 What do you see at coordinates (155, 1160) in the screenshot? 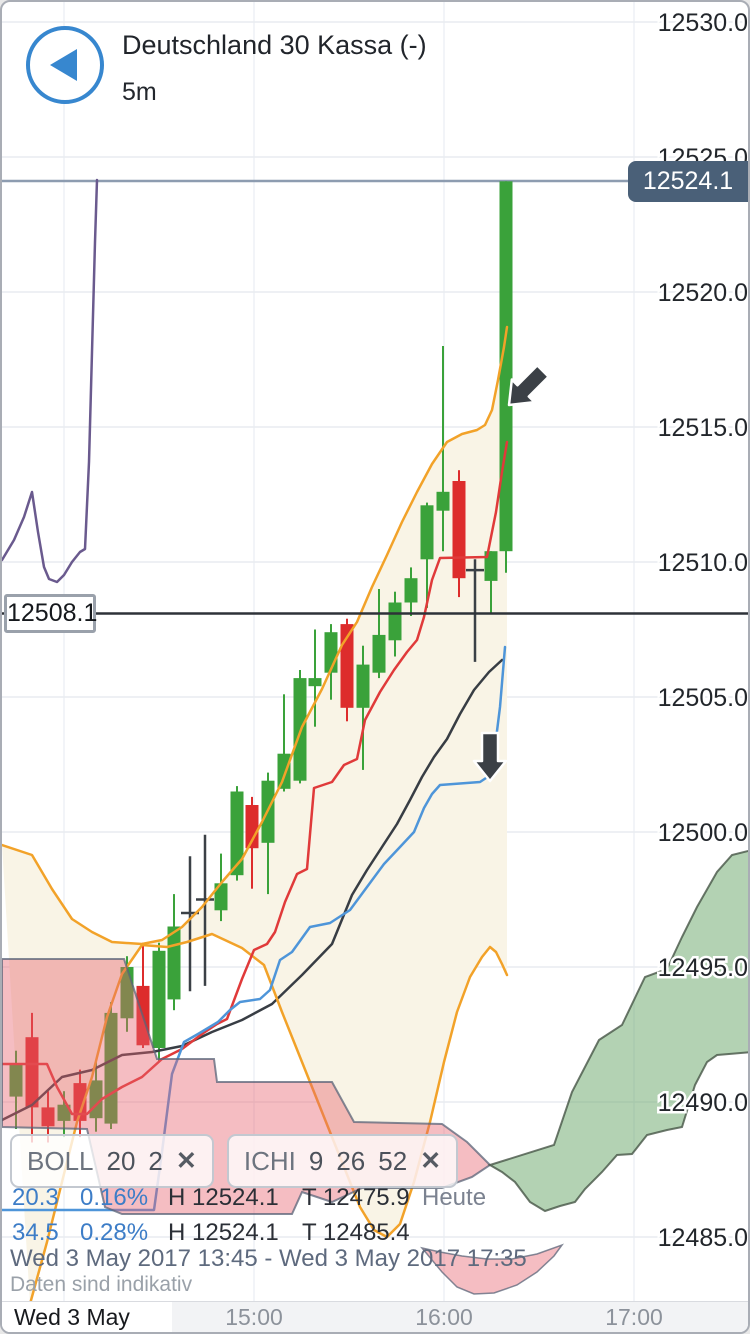
I see `indicator-param: 2` at bounding box center [155, 1160].